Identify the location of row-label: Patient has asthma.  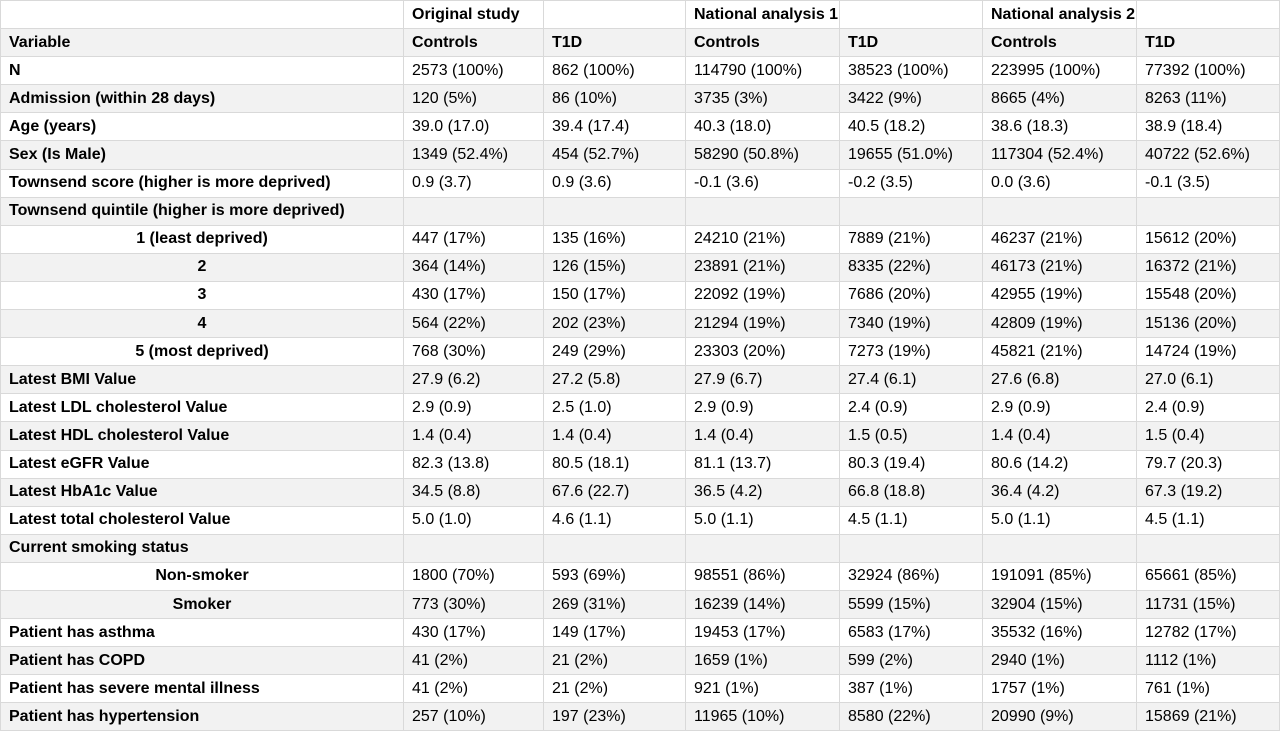
(202, 633).